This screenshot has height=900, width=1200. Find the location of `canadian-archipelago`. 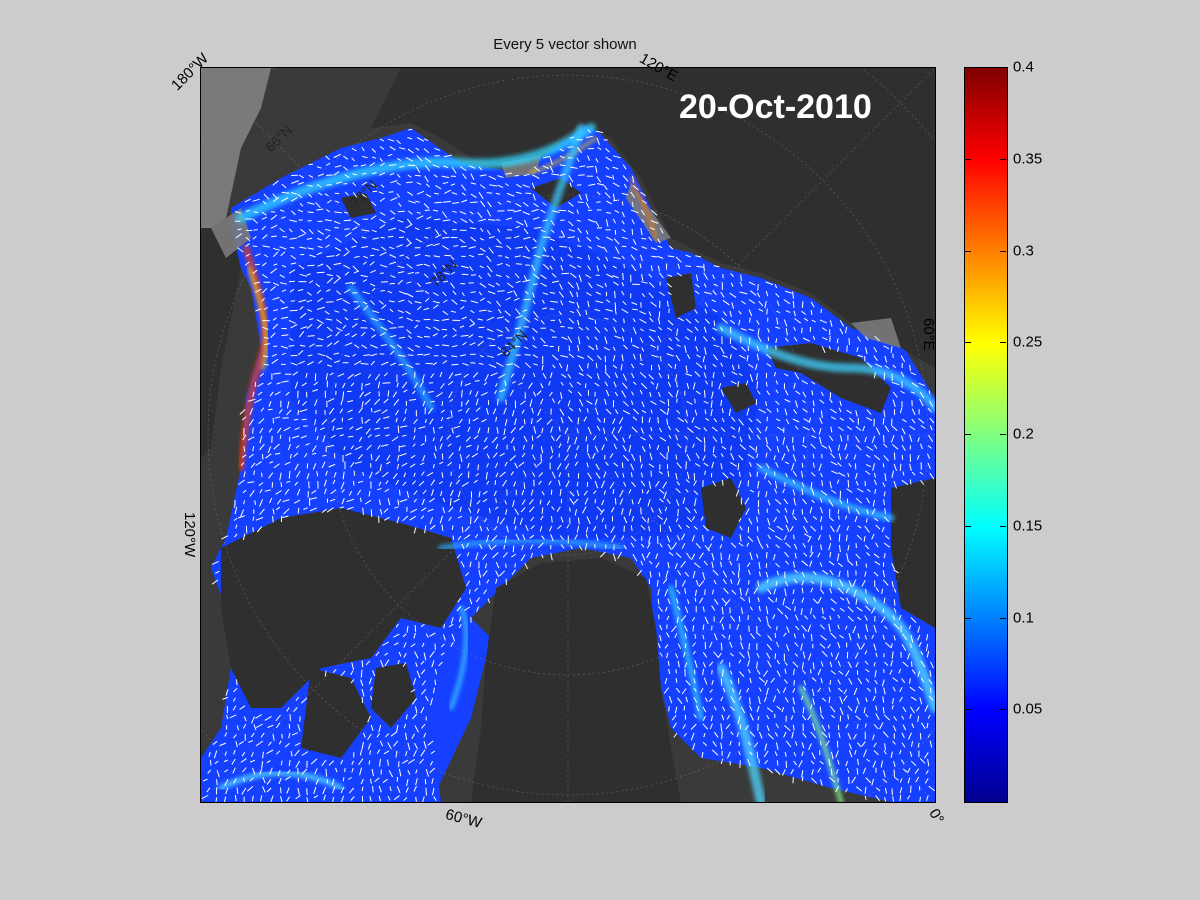

canadian-archipelago is located at coordinates (343, 608).